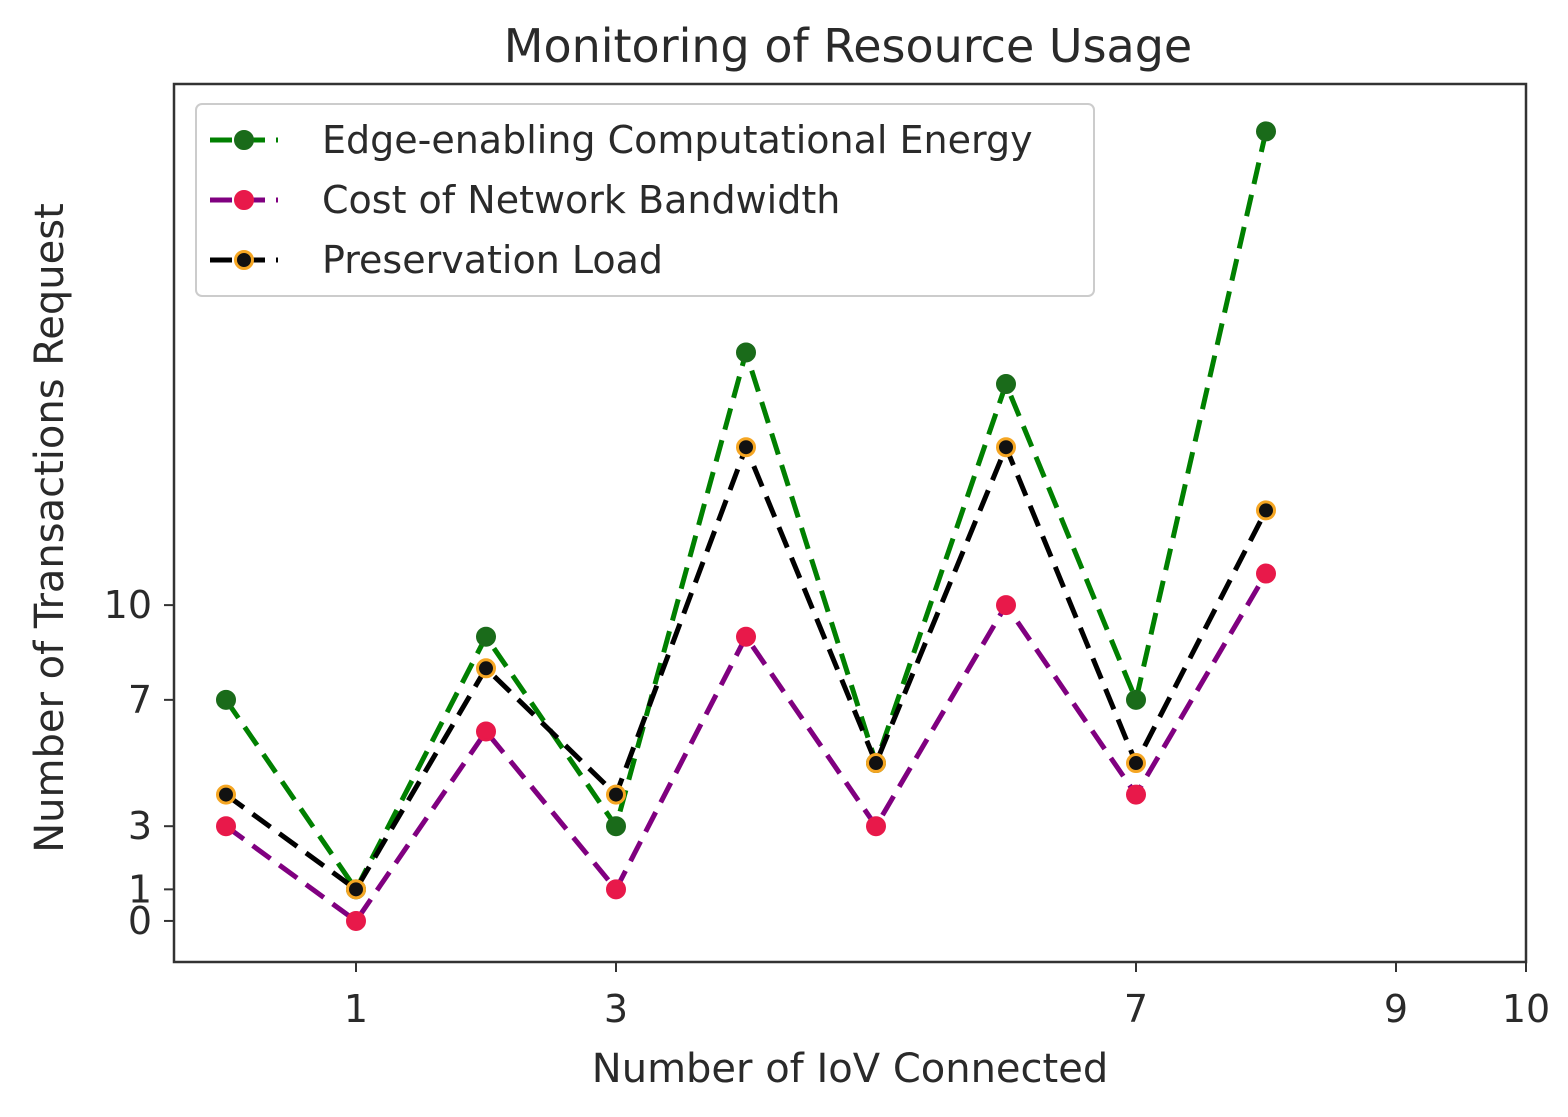  I want to click on legend-label: Cost of Network Bandwidth, so click(581, 200).